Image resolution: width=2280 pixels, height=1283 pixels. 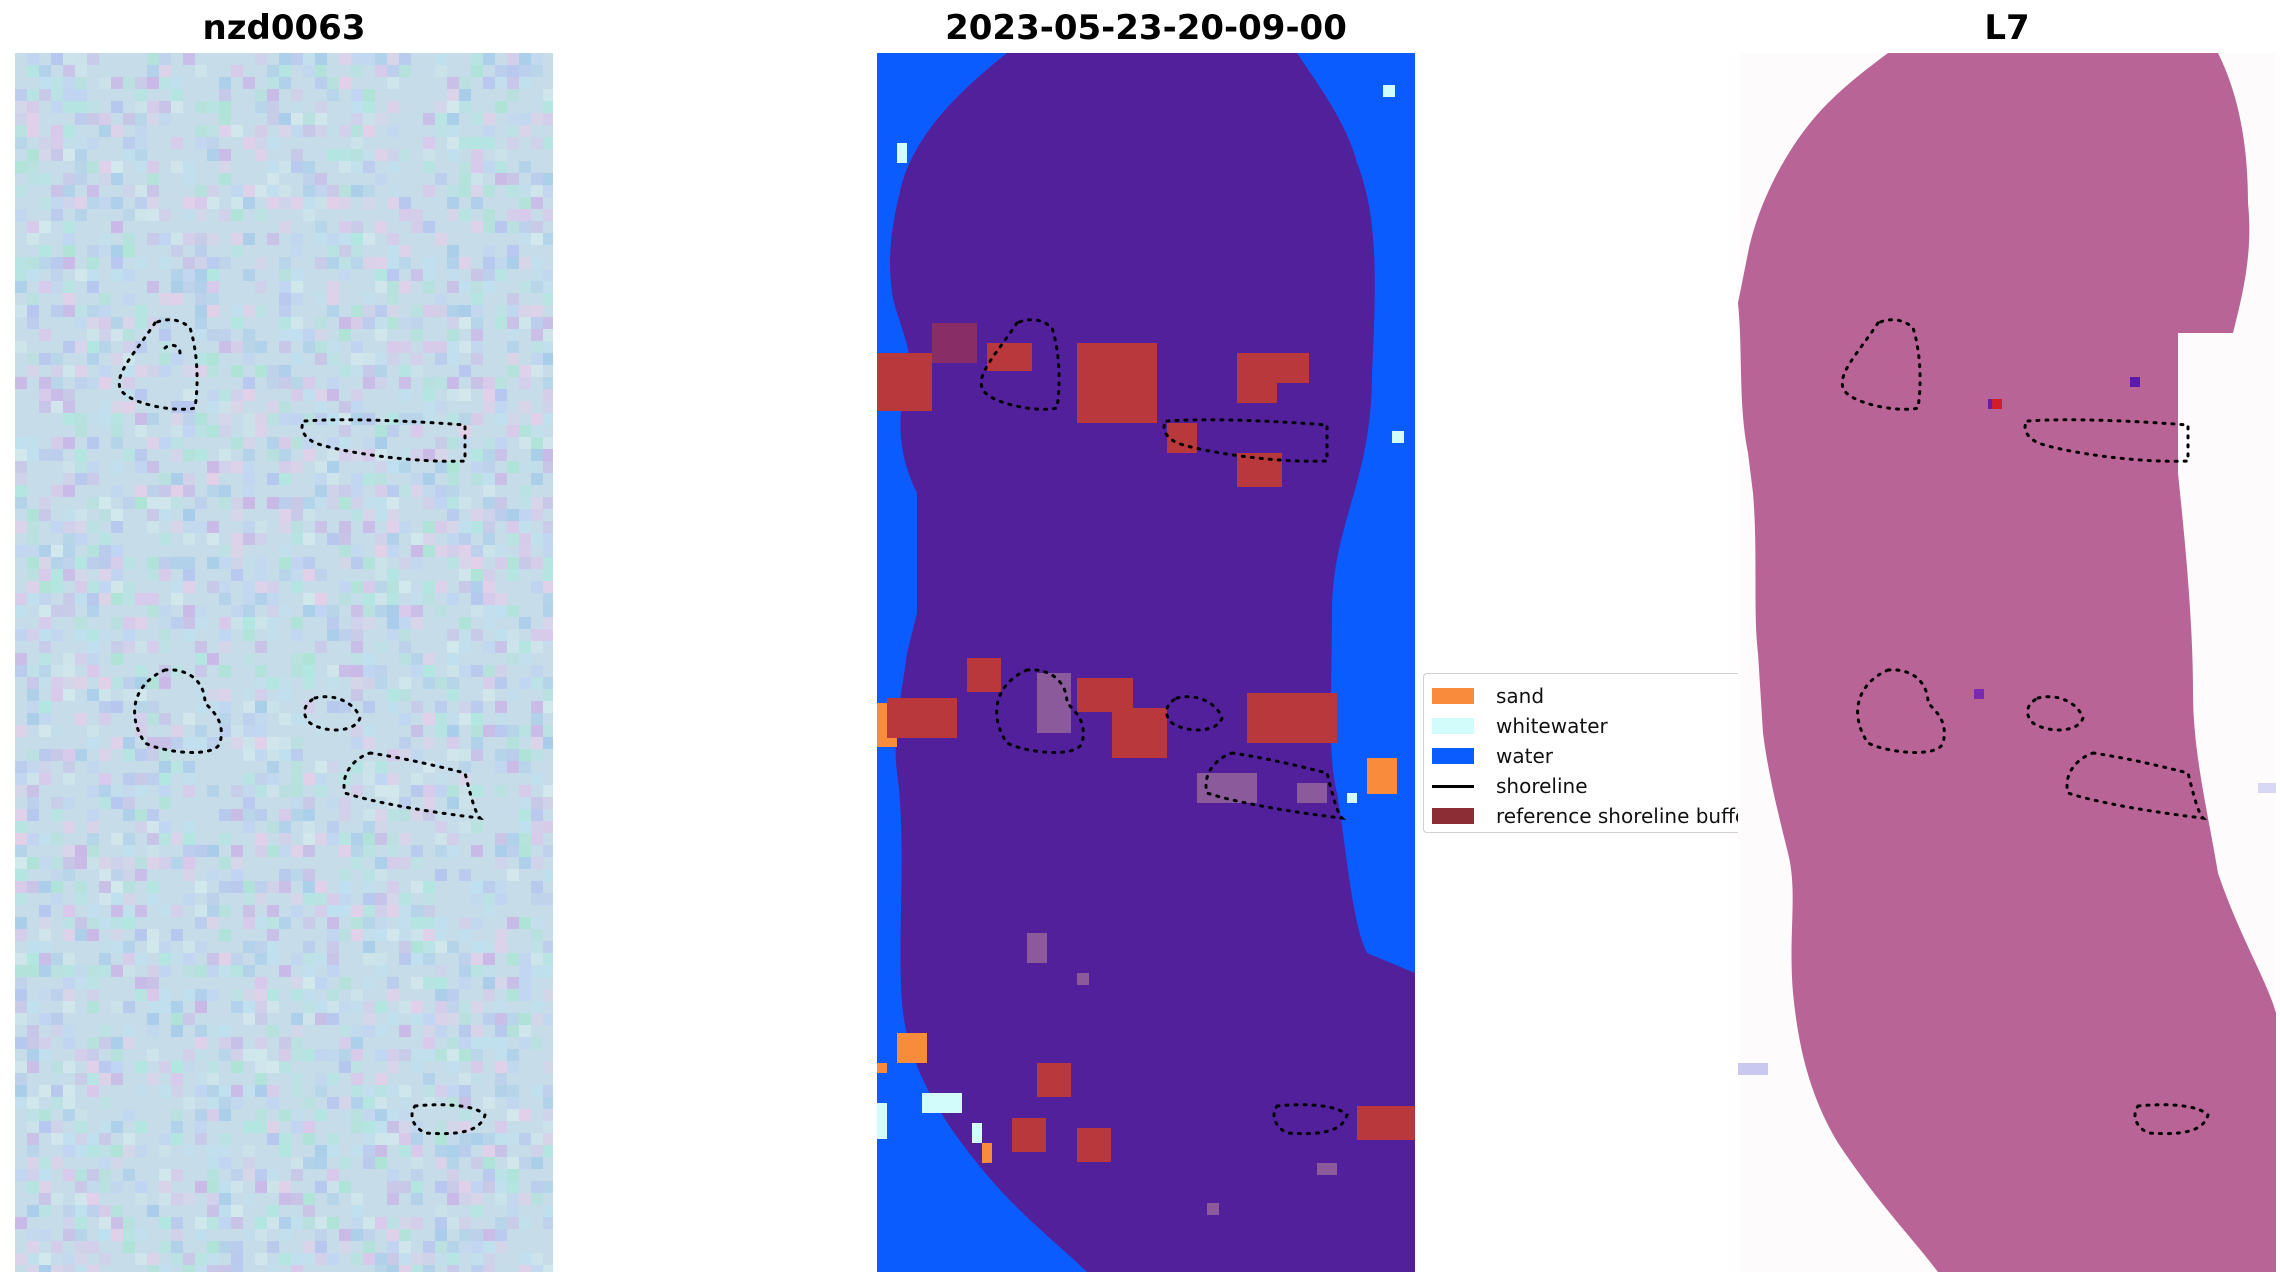 I want to click on legend-swatch-water, so click(x=1453, y=756).